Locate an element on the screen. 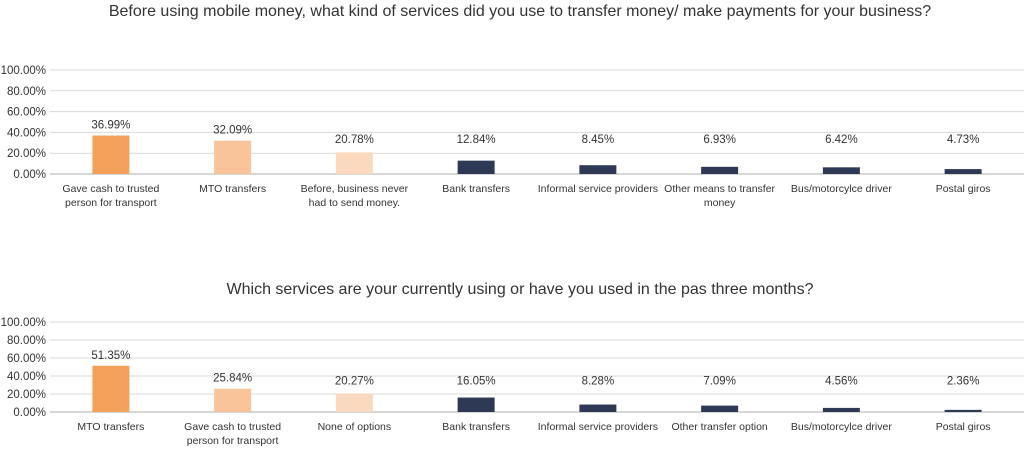  data-label: 51.35% is located at coordinates (110, 356).